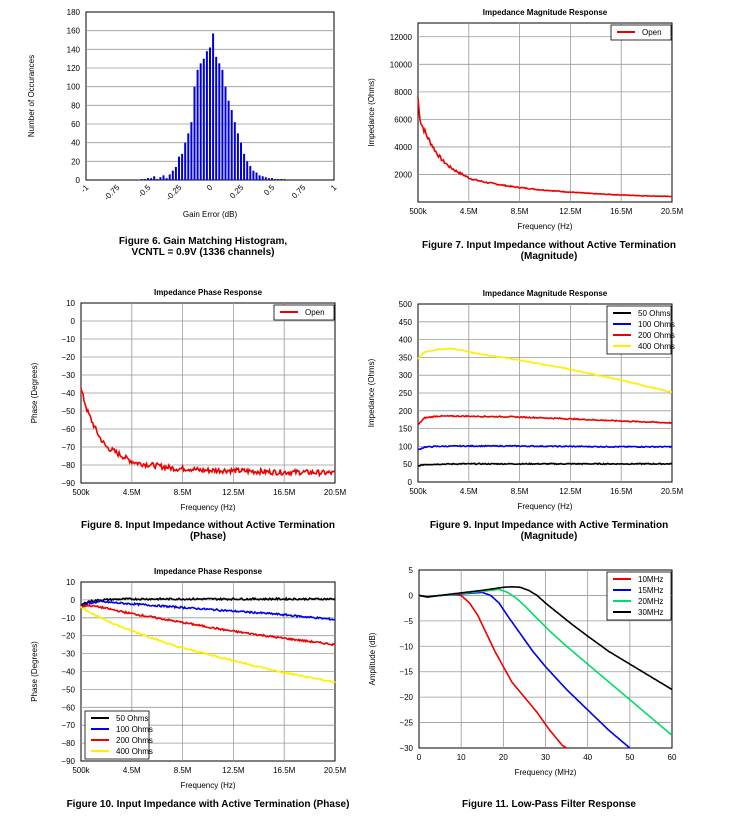 The height and width of the screenshot is (832, 733). What do you see at coordinates (545, 112) in the screenshot?
I see `plot-area` at bounding box center [545, 112].